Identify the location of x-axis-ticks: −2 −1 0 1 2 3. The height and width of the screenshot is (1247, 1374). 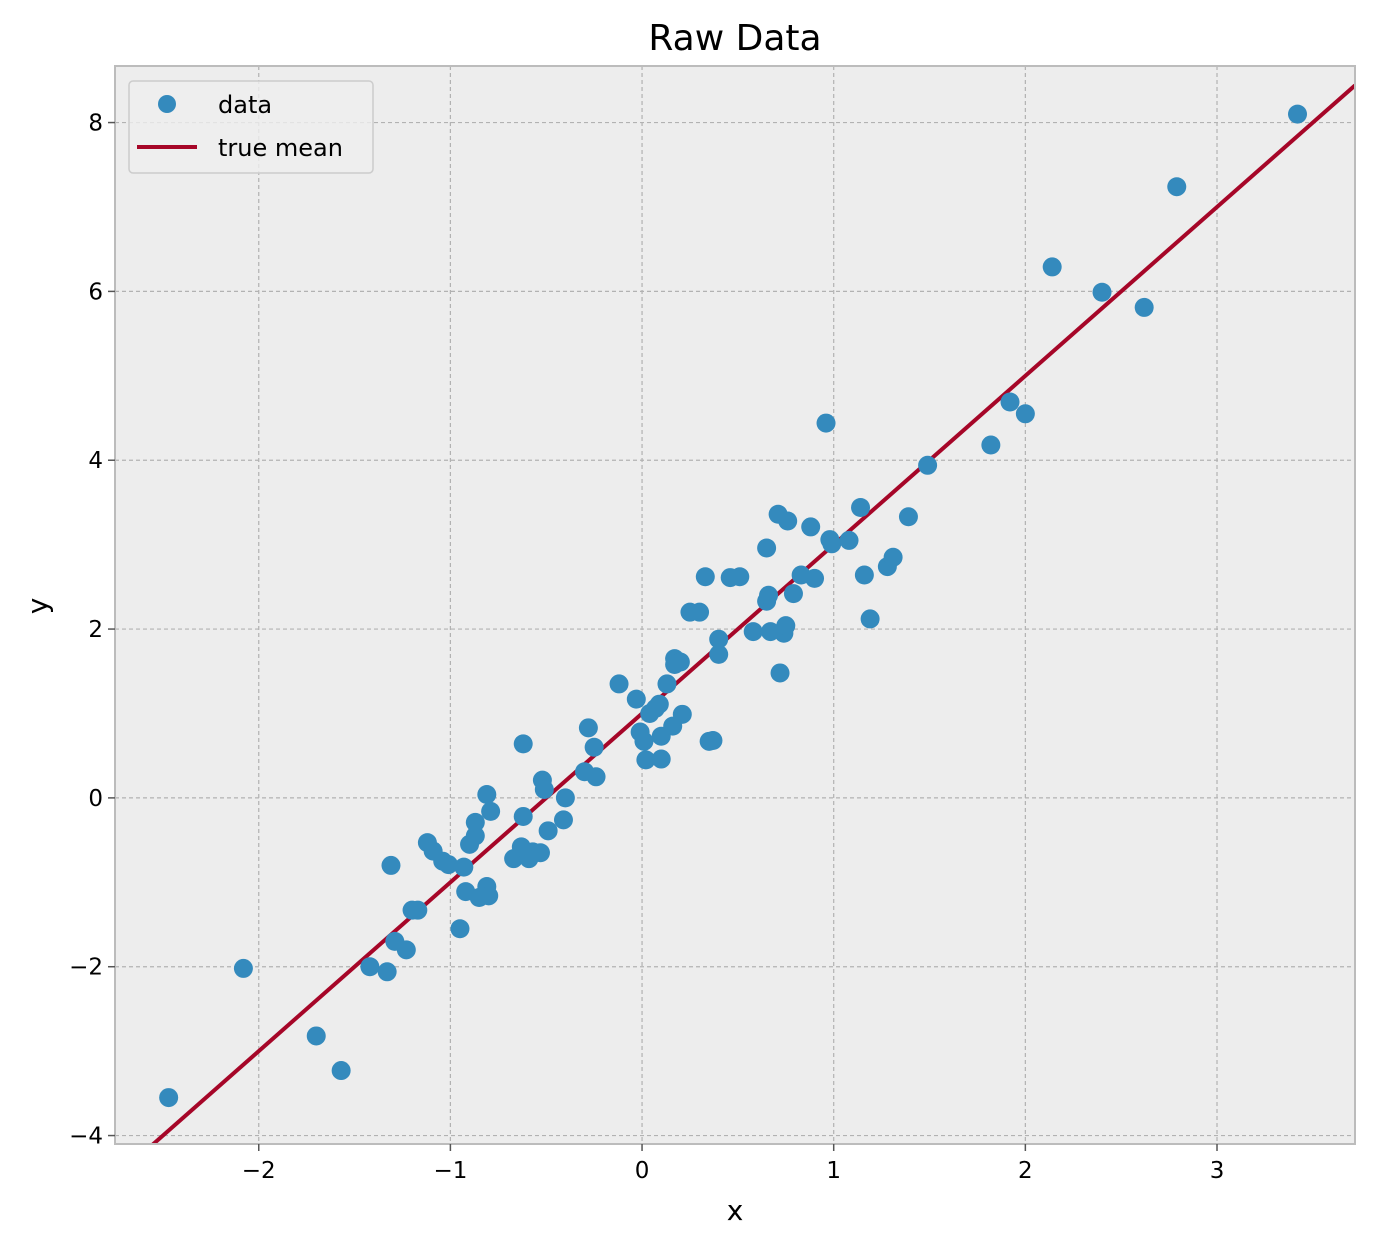
(733, 1164).